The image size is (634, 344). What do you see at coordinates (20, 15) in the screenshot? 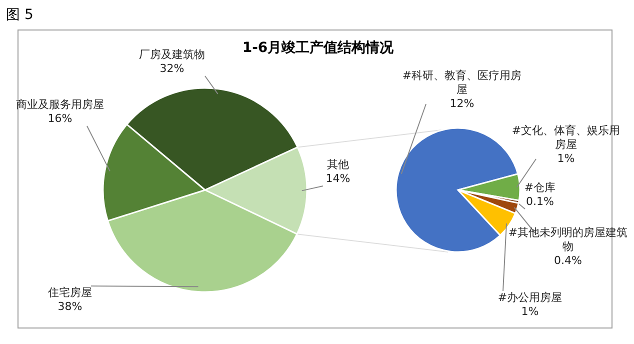
I see `caption: 图 5` at bounding box center [20, 15].